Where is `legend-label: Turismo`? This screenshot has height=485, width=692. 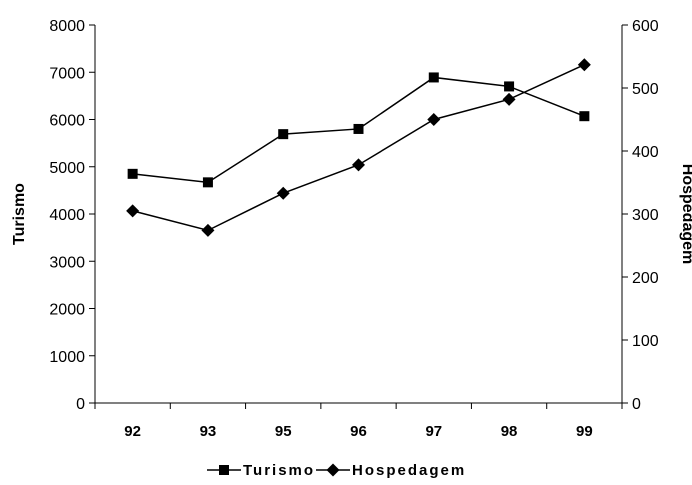
legend-label: Turismo is located at coordinates (279, 470).